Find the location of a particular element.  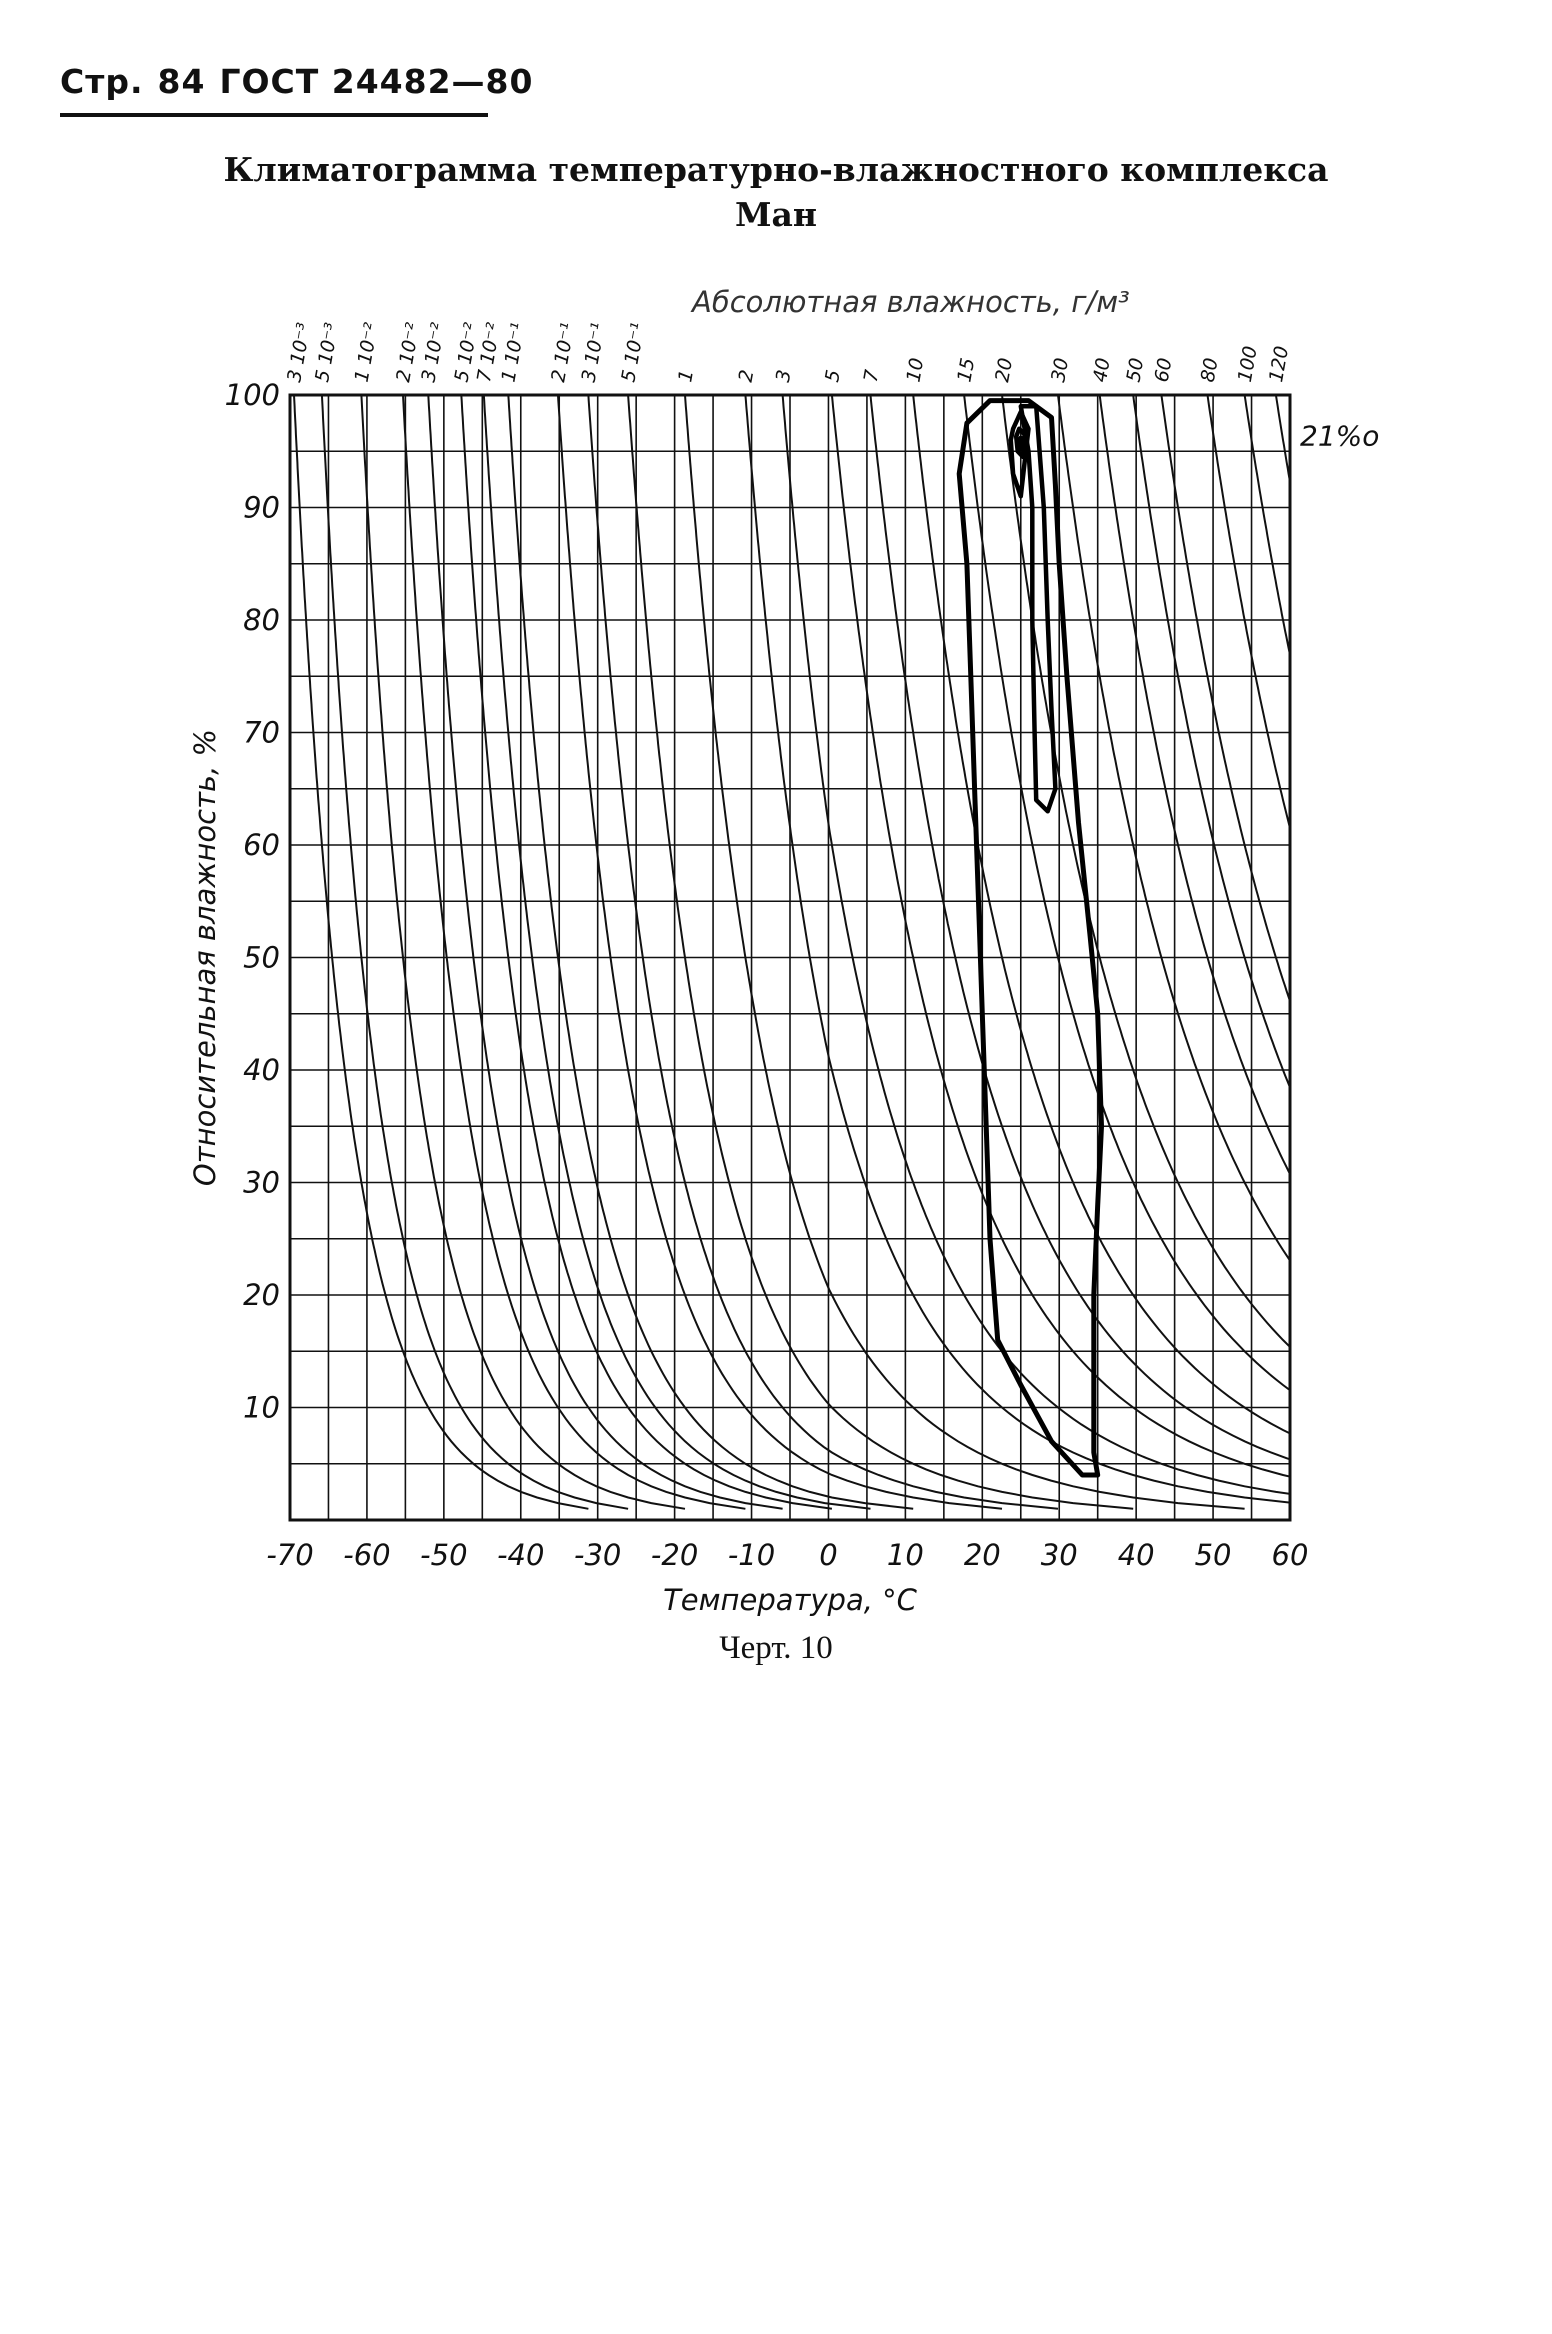

y-tick-label: 30 is located at coordinates (261, 1183).